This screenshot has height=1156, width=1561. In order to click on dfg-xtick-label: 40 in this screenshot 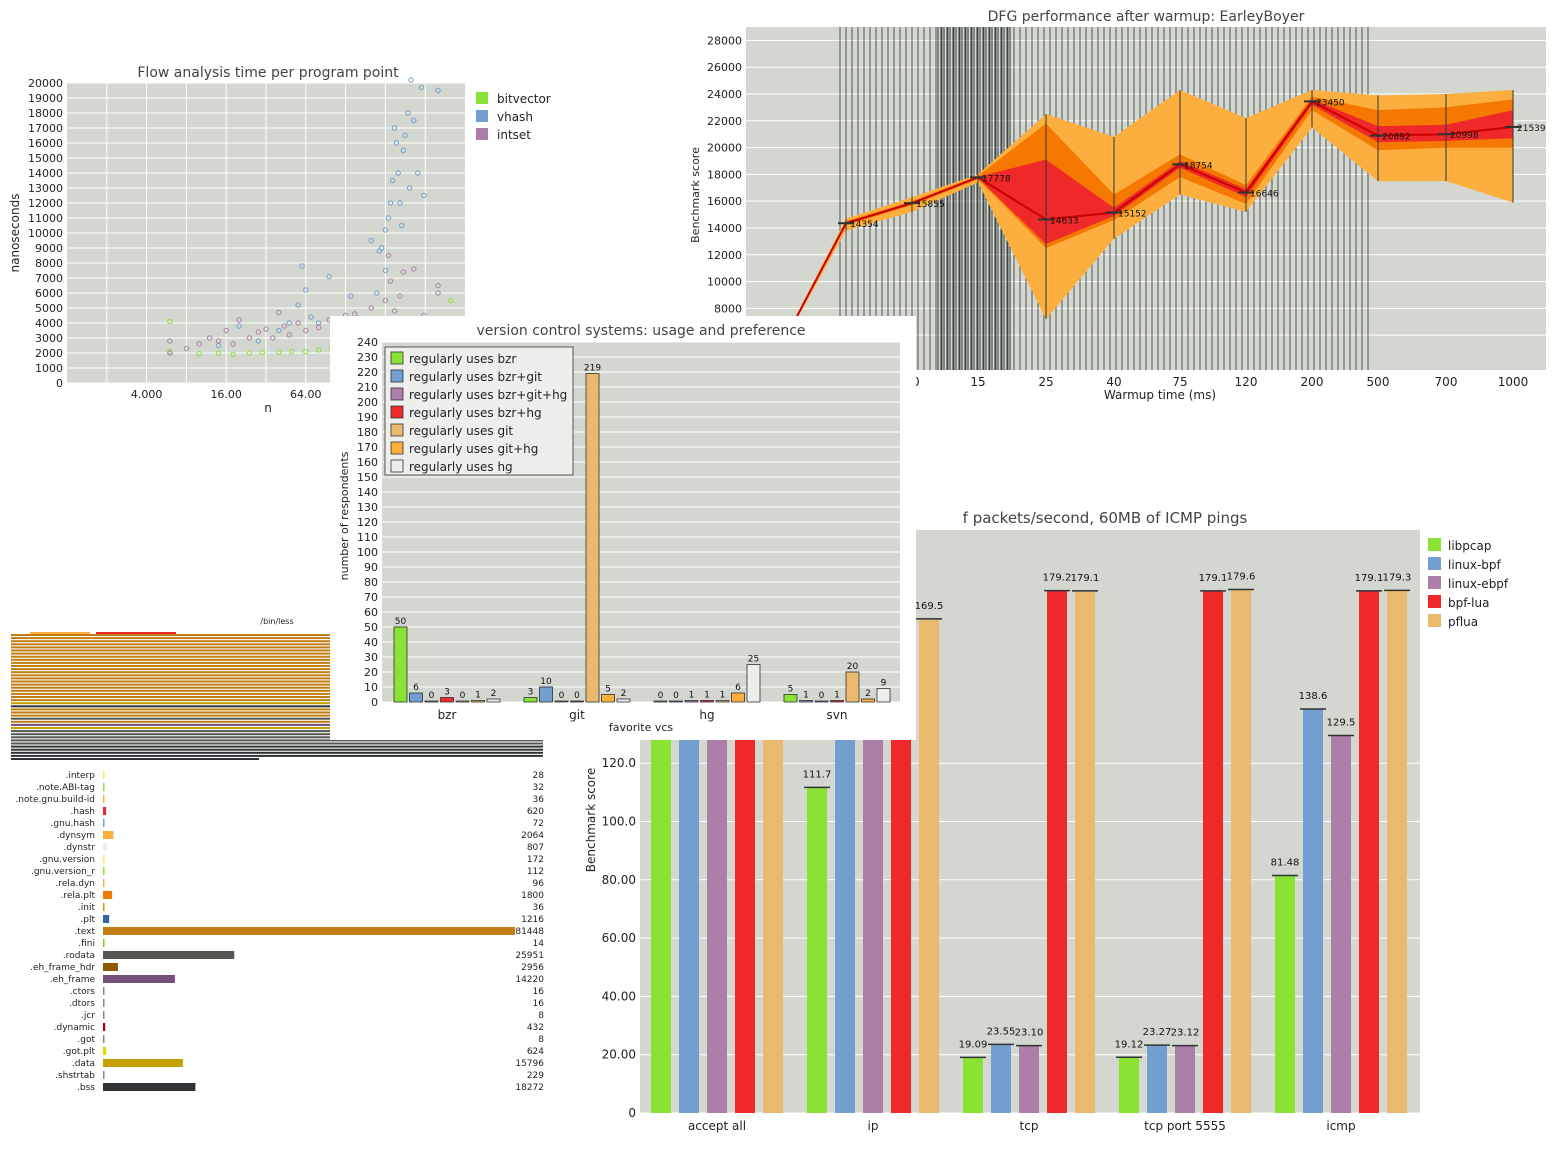, I will do `click(1113, 382)`.